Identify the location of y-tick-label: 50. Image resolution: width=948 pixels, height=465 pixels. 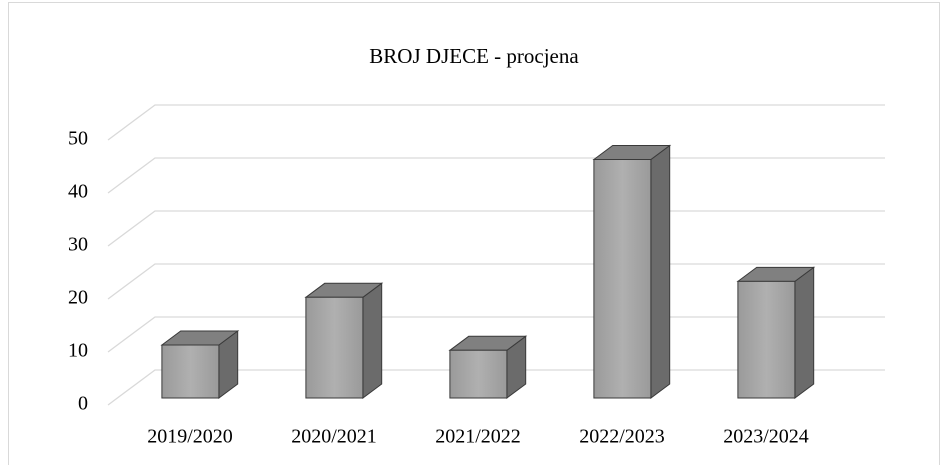
(78, 139).